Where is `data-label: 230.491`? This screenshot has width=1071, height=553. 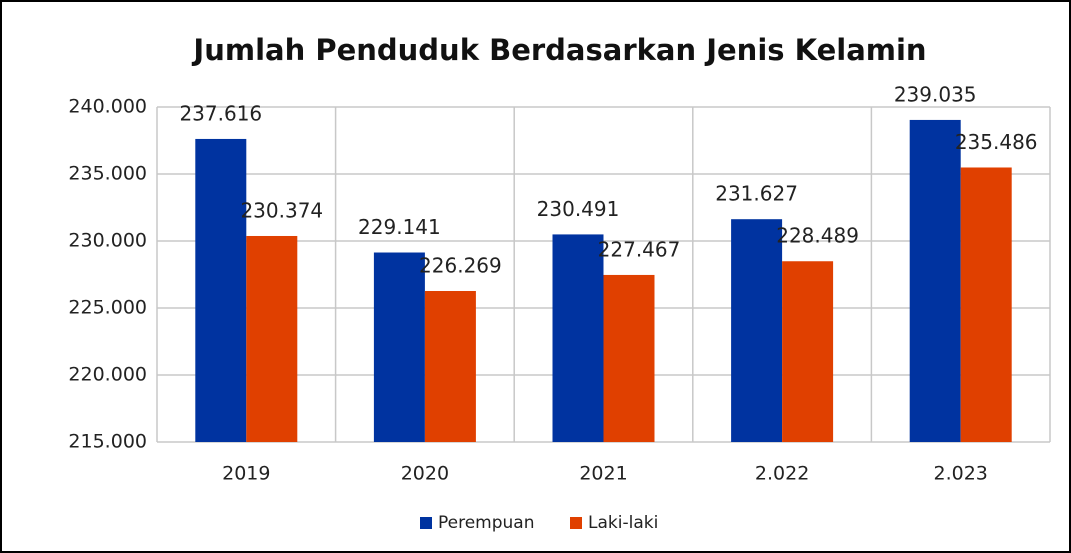
data-label: 230.491 is located at coordinates (578, 209).